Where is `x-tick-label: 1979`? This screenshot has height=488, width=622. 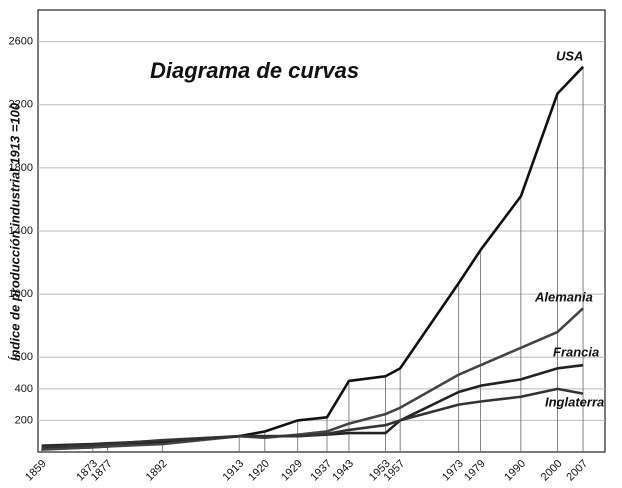 x-tick-label: 1979 is located at coordinates (475, 471).